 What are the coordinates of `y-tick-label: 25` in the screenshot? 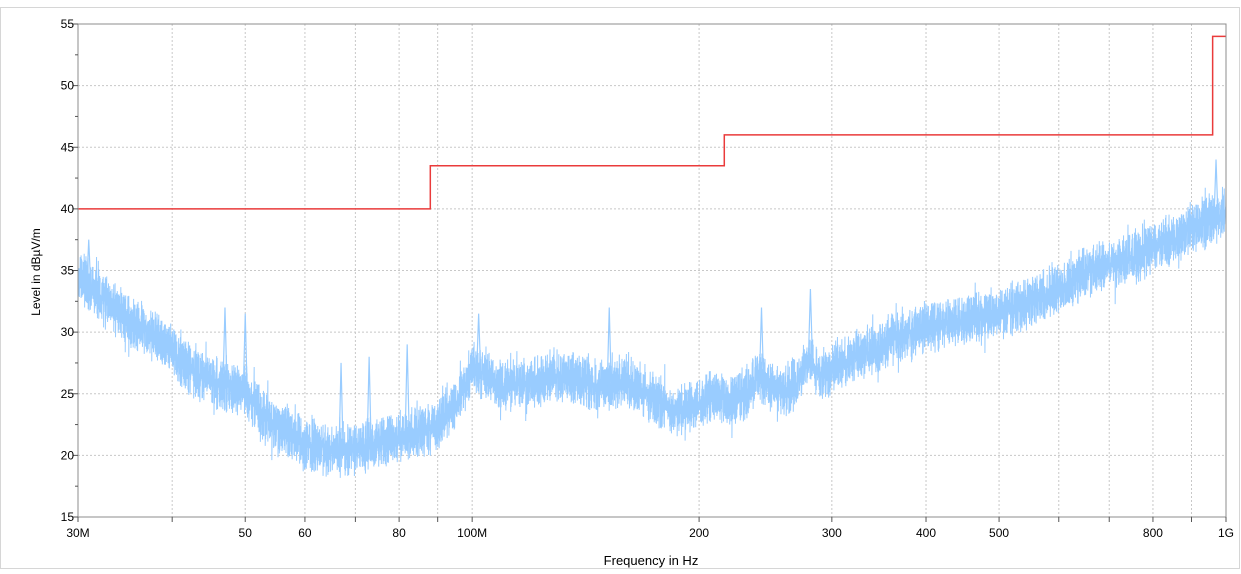 It's located at (68, 394).